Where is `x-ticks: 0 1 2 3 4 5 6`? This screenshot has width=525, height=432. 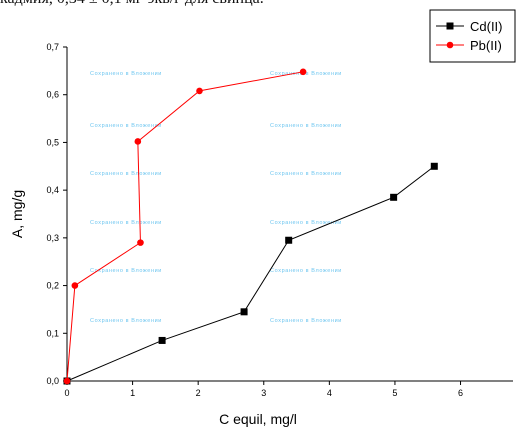
x-ticks: 0 1 2 3 4 5 6 is located at coordinates (263, 389).